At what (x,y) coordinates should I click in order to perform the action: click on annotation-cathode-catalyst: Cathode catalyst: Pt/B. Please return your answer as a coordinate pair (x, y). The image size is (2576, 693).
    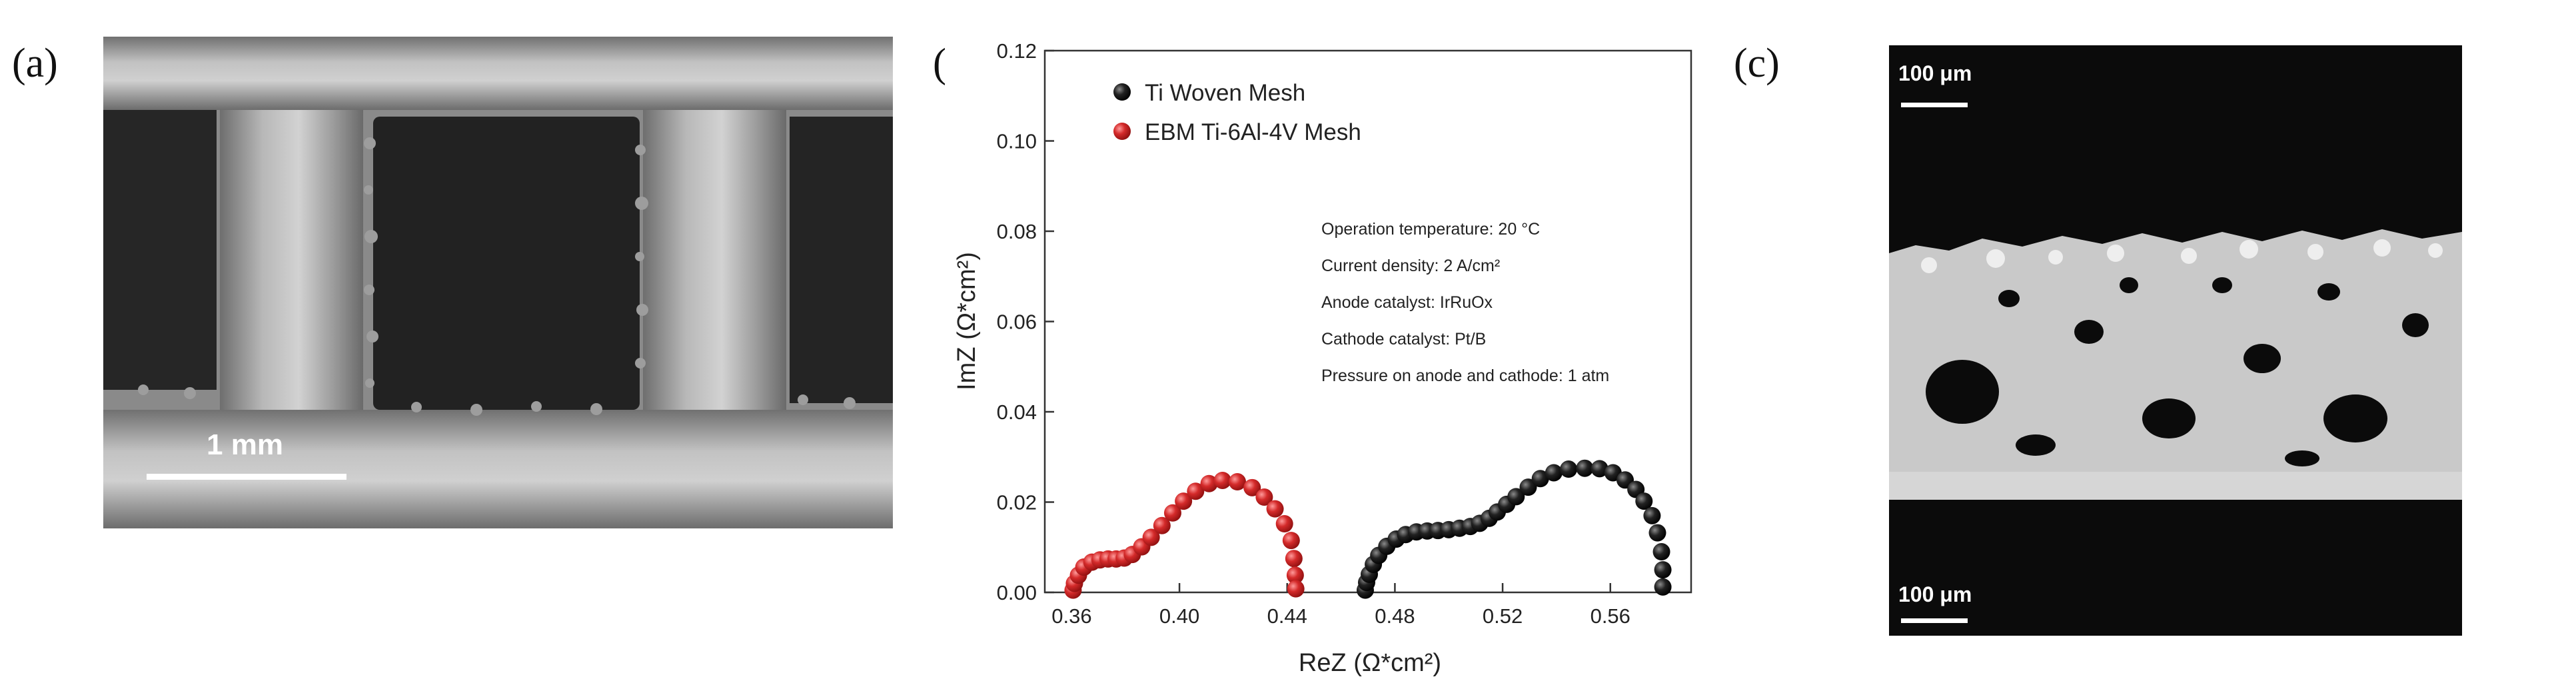
    Looking at the image, I should click on (1404, 339).